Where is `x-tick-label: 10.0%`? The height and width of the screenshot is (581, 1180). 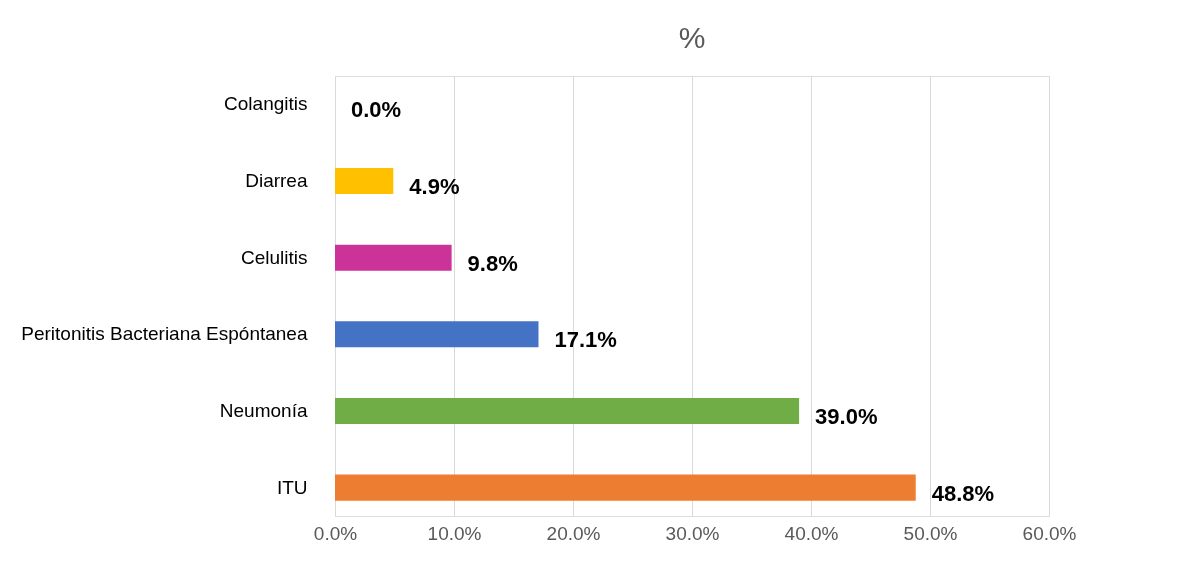 x-tick-label: 10.0% is located at coordinates (454, 533).